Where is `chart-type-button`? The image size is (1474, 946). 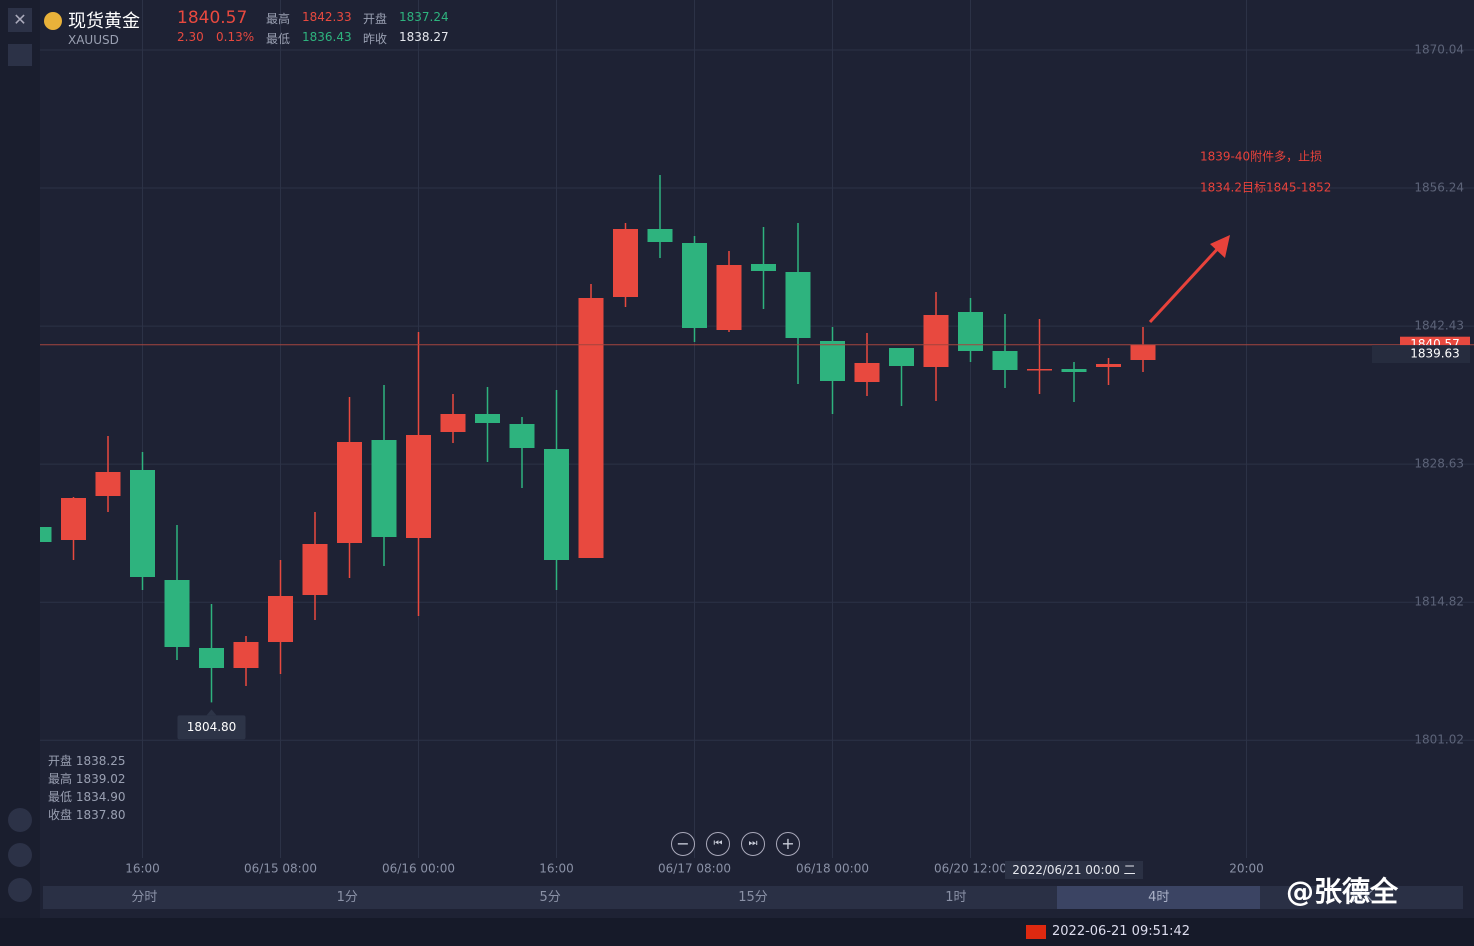 chart-type-button is located at coordinates (20, 890).